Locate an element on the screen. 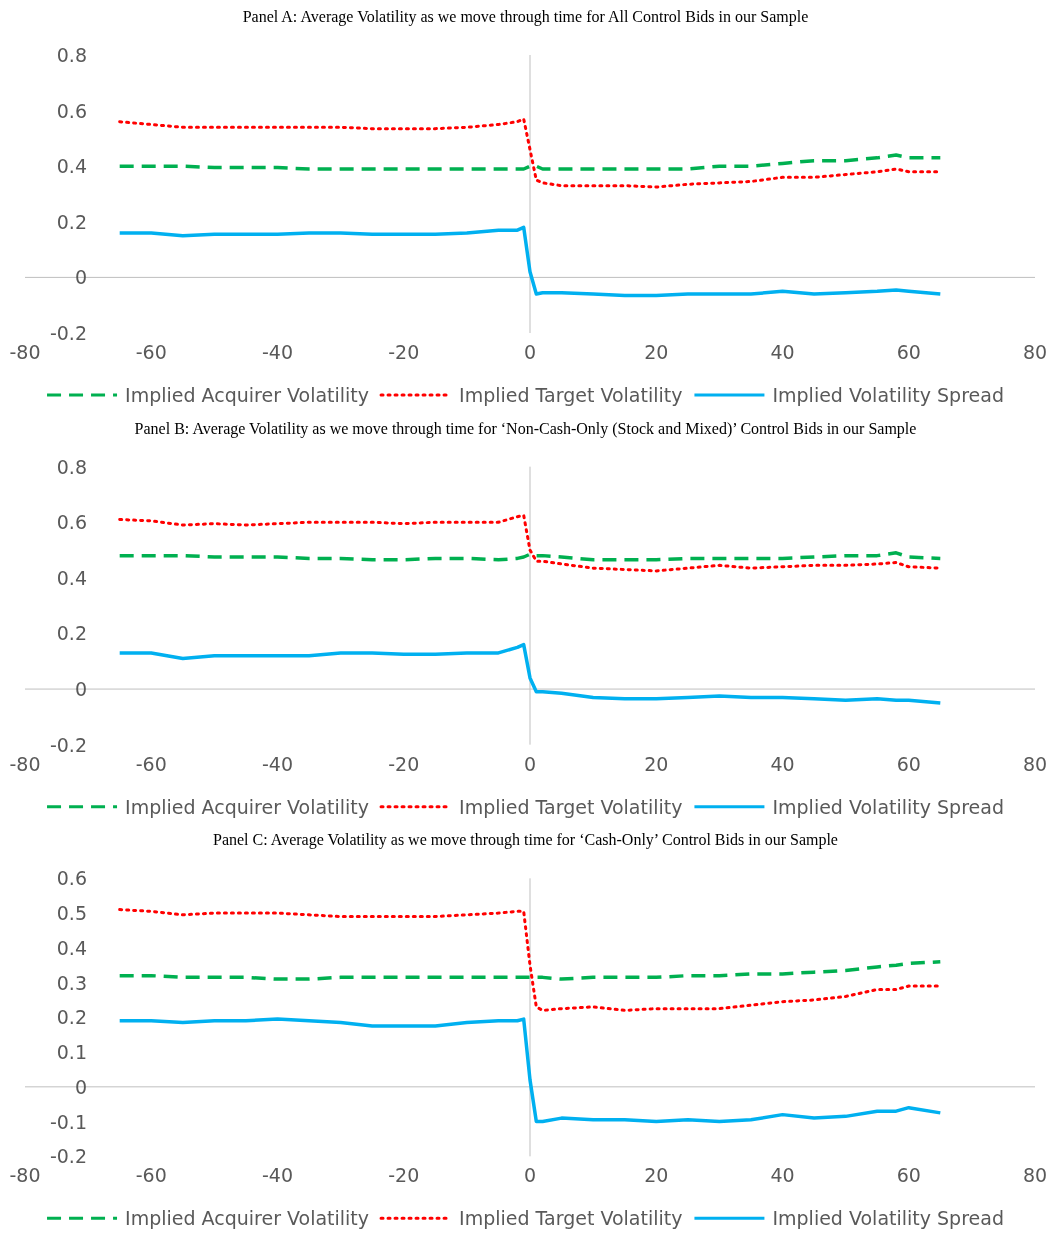  y-tick-label: -0.1 is located at coordinates (68, 1121).